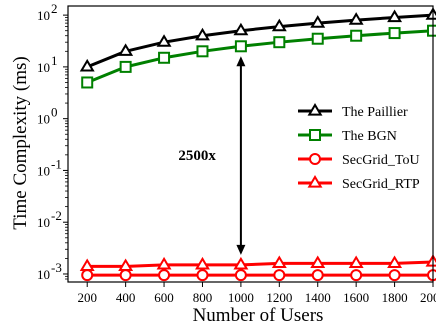 Image resolution: width=436 pixels, height=328 pixels. I want to click on annotation-arrow-head-bottom, so click(241, 249).